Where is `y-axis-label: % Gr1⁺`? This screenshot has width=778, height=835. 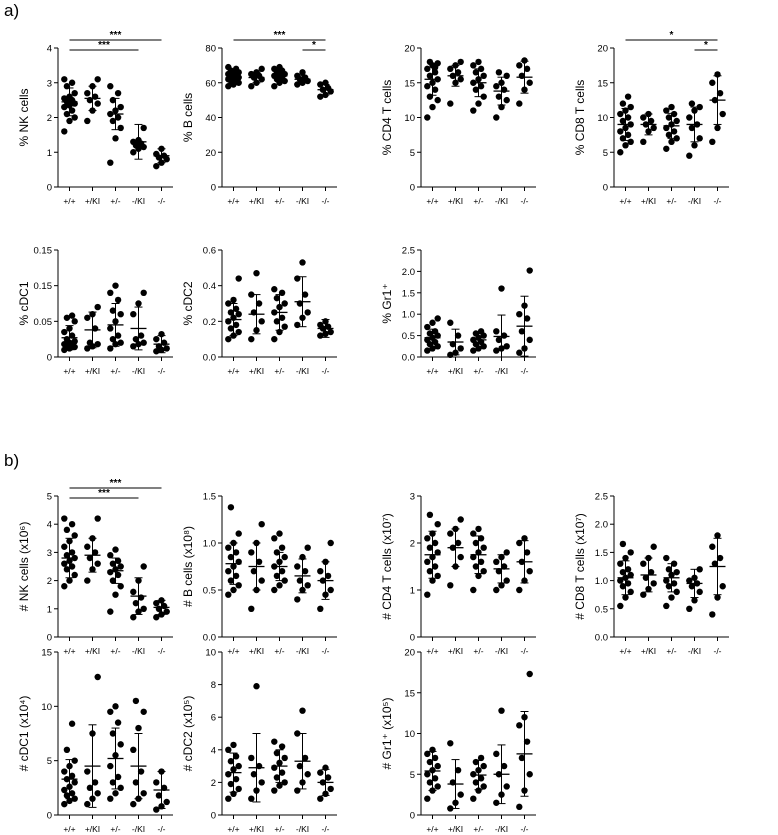
y-axis-label: % Gr1⁺ is located at coordinates (387, 303).